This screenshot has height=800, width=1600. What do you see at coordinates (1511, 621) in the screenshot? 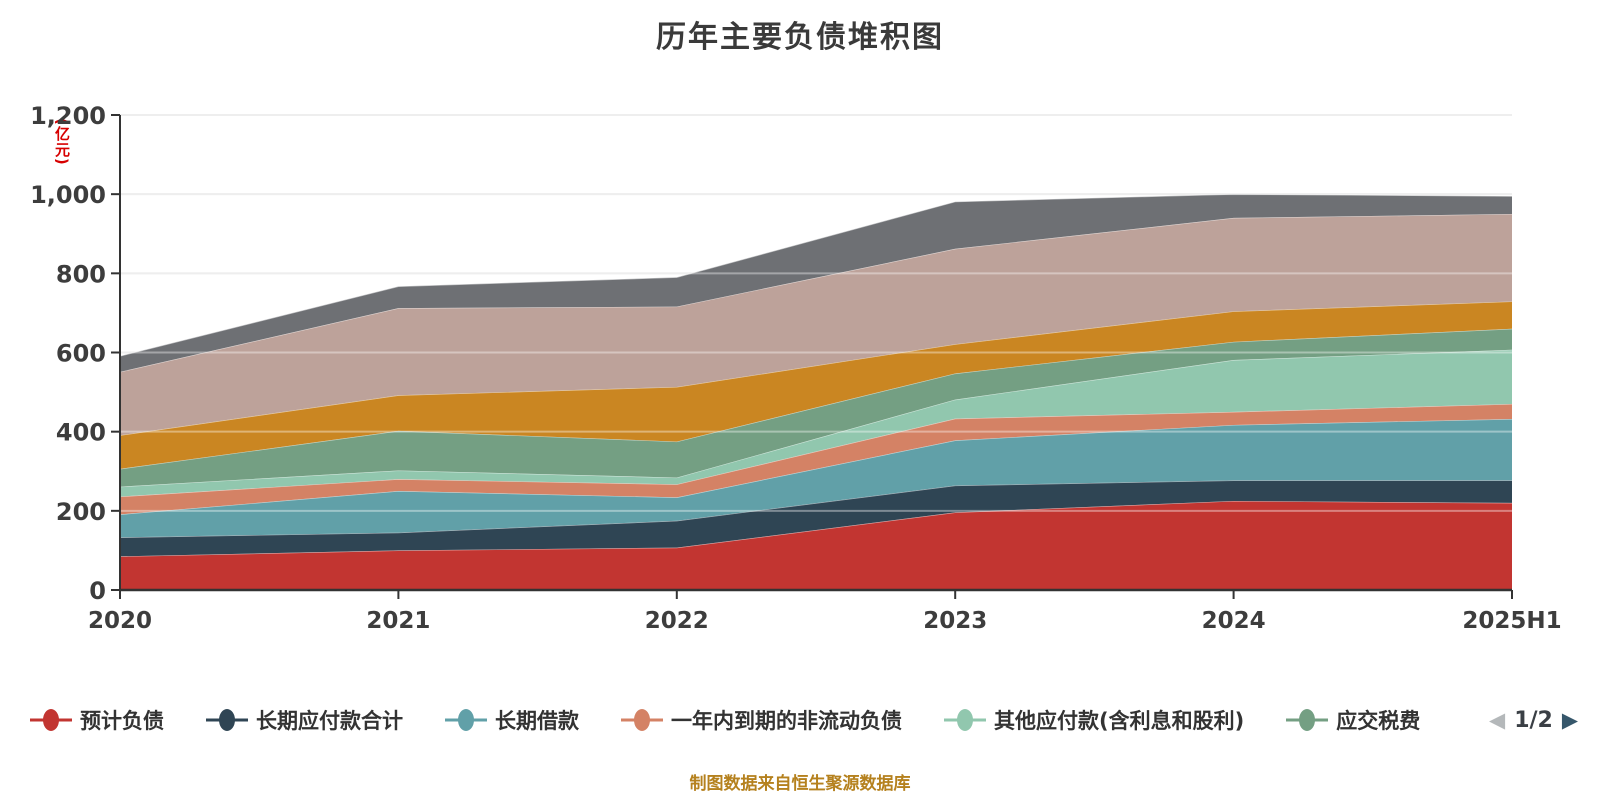
I see `x-axis-tick-label: 2025H1` at bounding box center [1511, 621].